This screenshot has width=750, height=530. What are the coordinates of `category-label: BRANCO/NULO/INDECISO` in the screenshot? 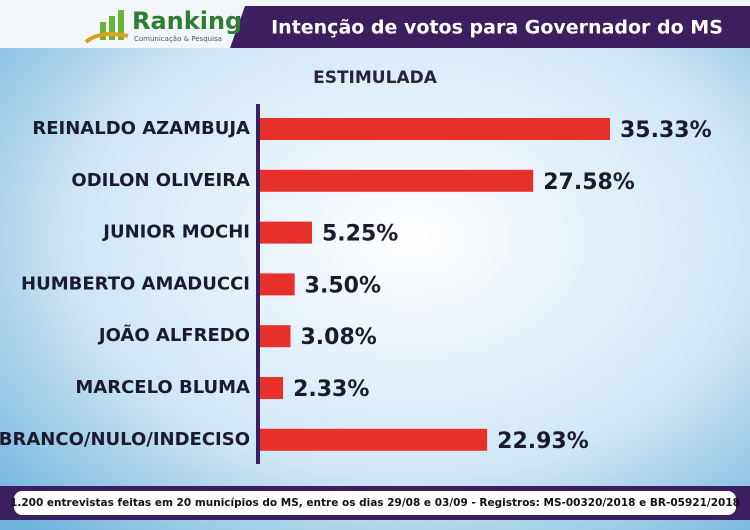 It's located at (125, 439).